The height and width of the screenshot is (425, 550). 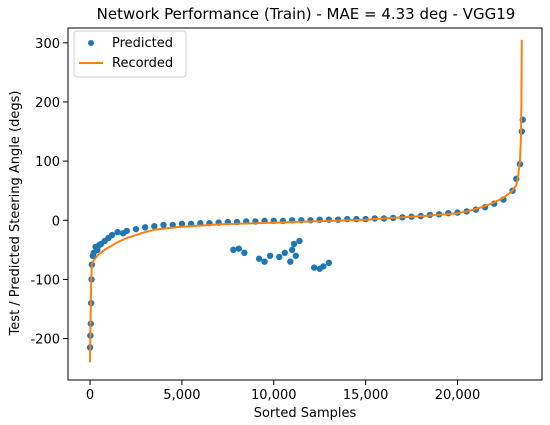 I want to click on y-tick-label: 300, so click(x=47, y=44).